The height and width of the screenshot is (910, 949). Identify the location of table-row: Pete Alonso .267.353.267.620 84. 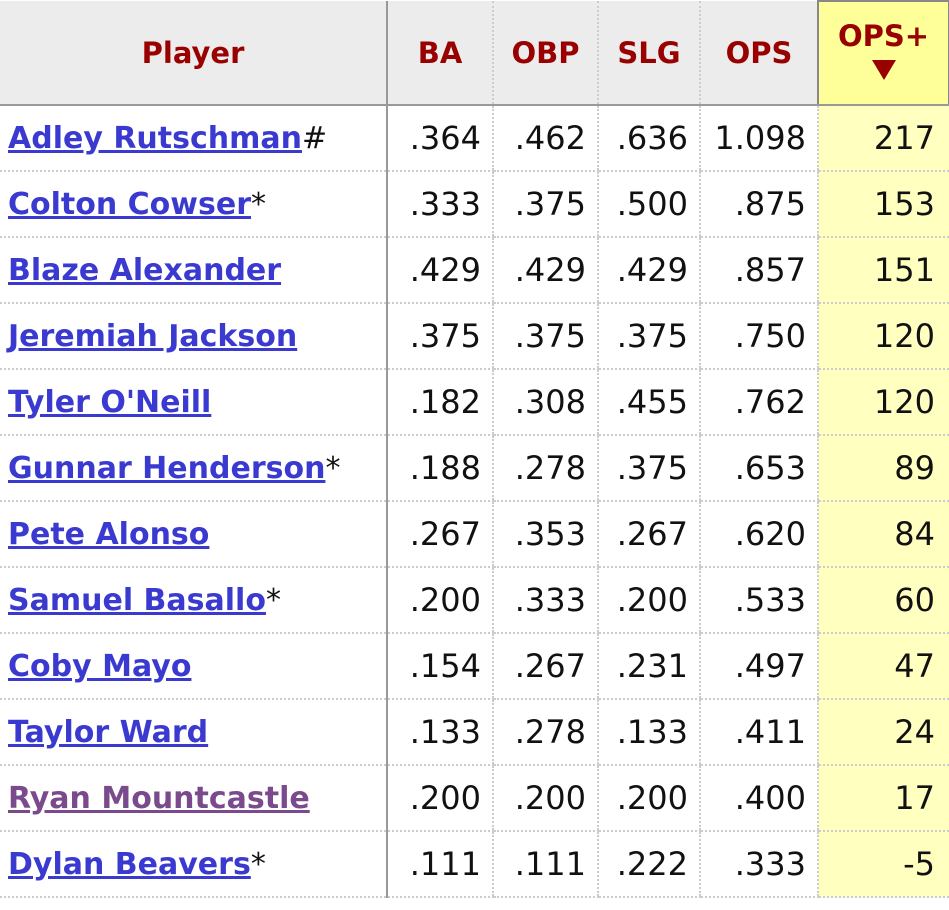
(474, 534).